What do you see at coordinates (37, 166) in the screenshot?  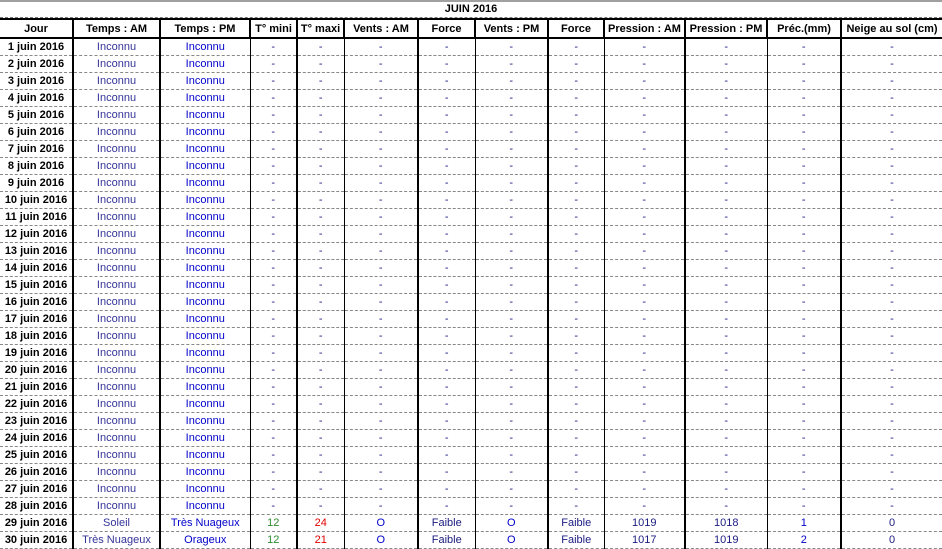 I see `cell-jour: 8 juin 2016` at bounding box center [37, 166].